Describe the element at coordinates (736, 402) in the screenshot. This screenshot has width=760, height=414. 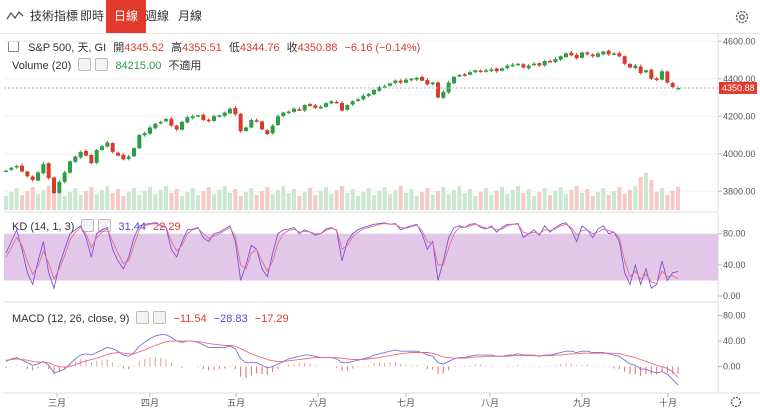
I see `axis-settings-icon` at that location.